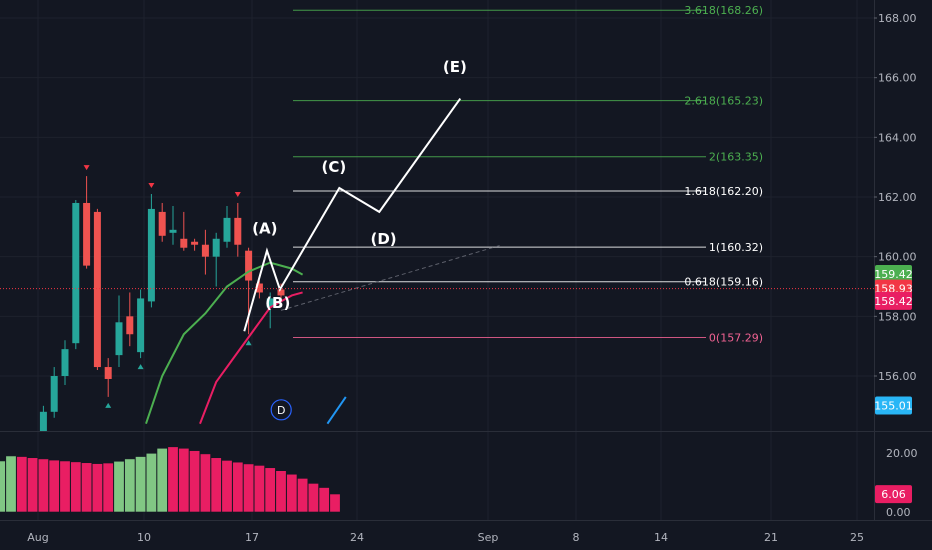  What do you see at coordinates (455, 67) in the screenshot?
I see `wave-label: (E)` at bounding box center [455, 67].